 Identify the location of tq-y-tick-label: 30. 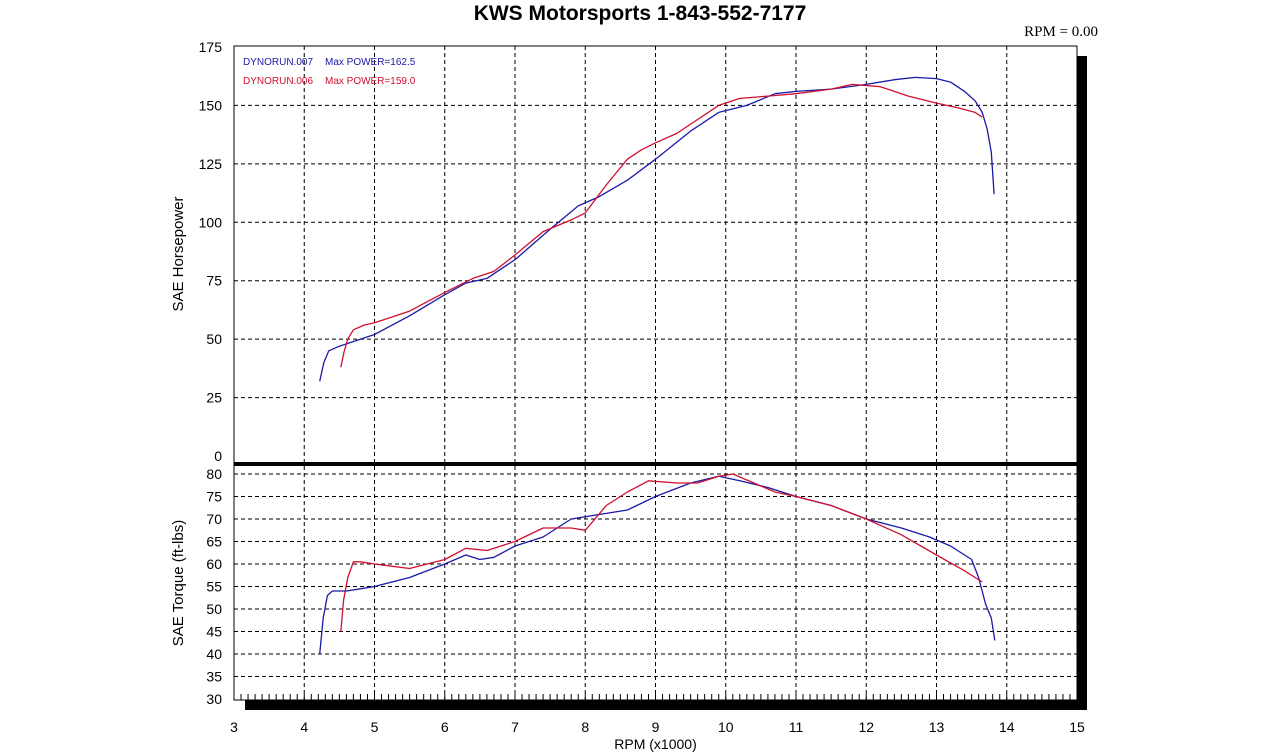
(214, 699).